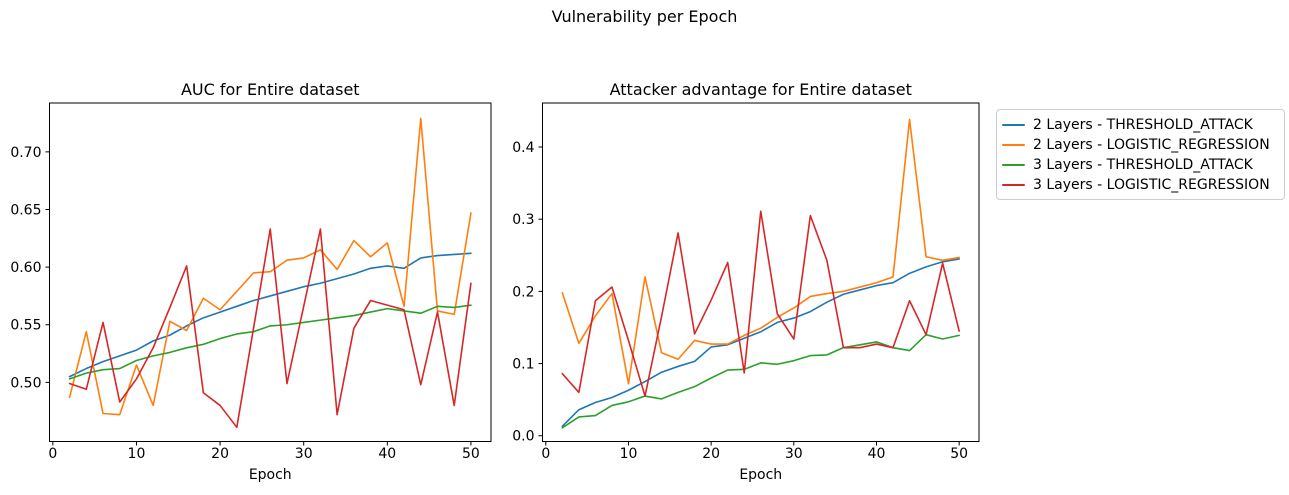 This screenshot has width=1289, height=495. I want to click on y-tick-label: 0.2, so click(523, 292).